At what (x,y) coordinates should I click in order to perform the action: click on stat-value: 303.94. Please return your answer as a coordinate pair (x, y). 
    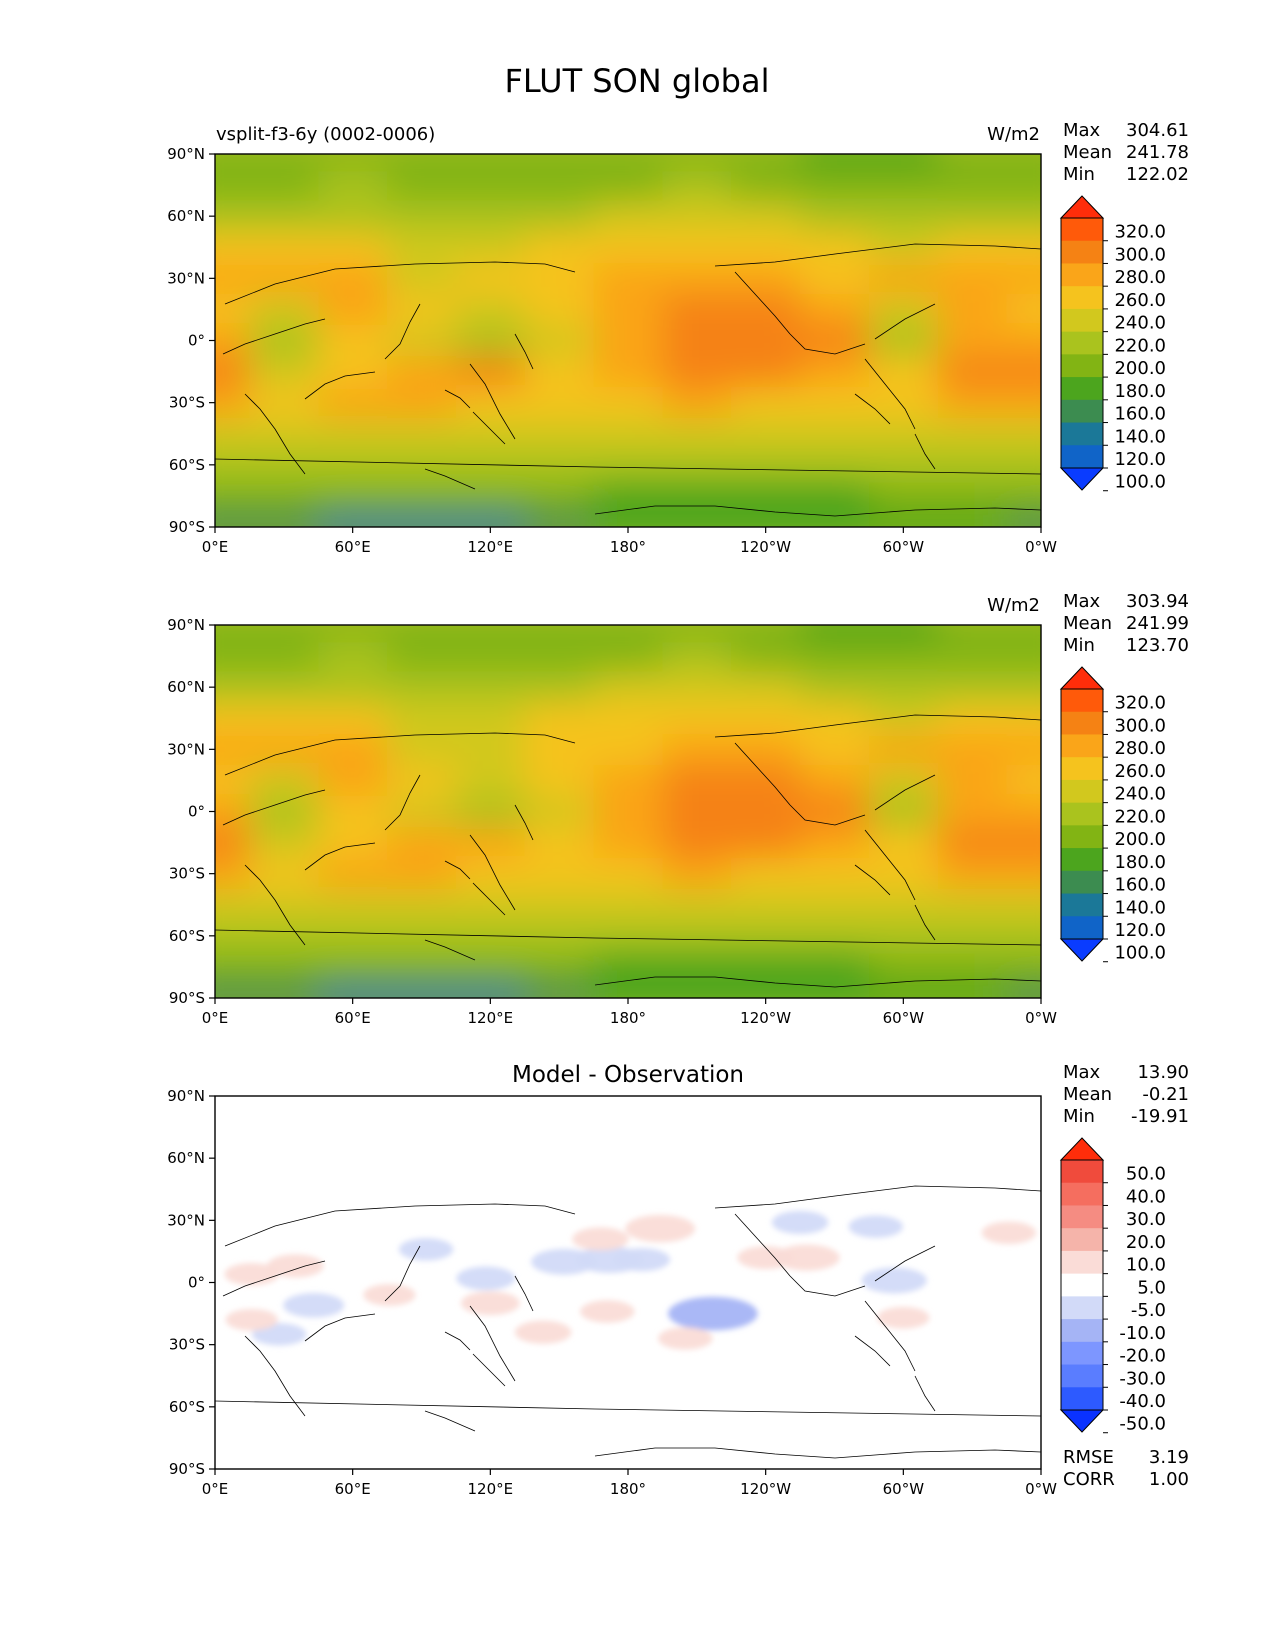
    Looking at the image, I should click on (1157, 601).